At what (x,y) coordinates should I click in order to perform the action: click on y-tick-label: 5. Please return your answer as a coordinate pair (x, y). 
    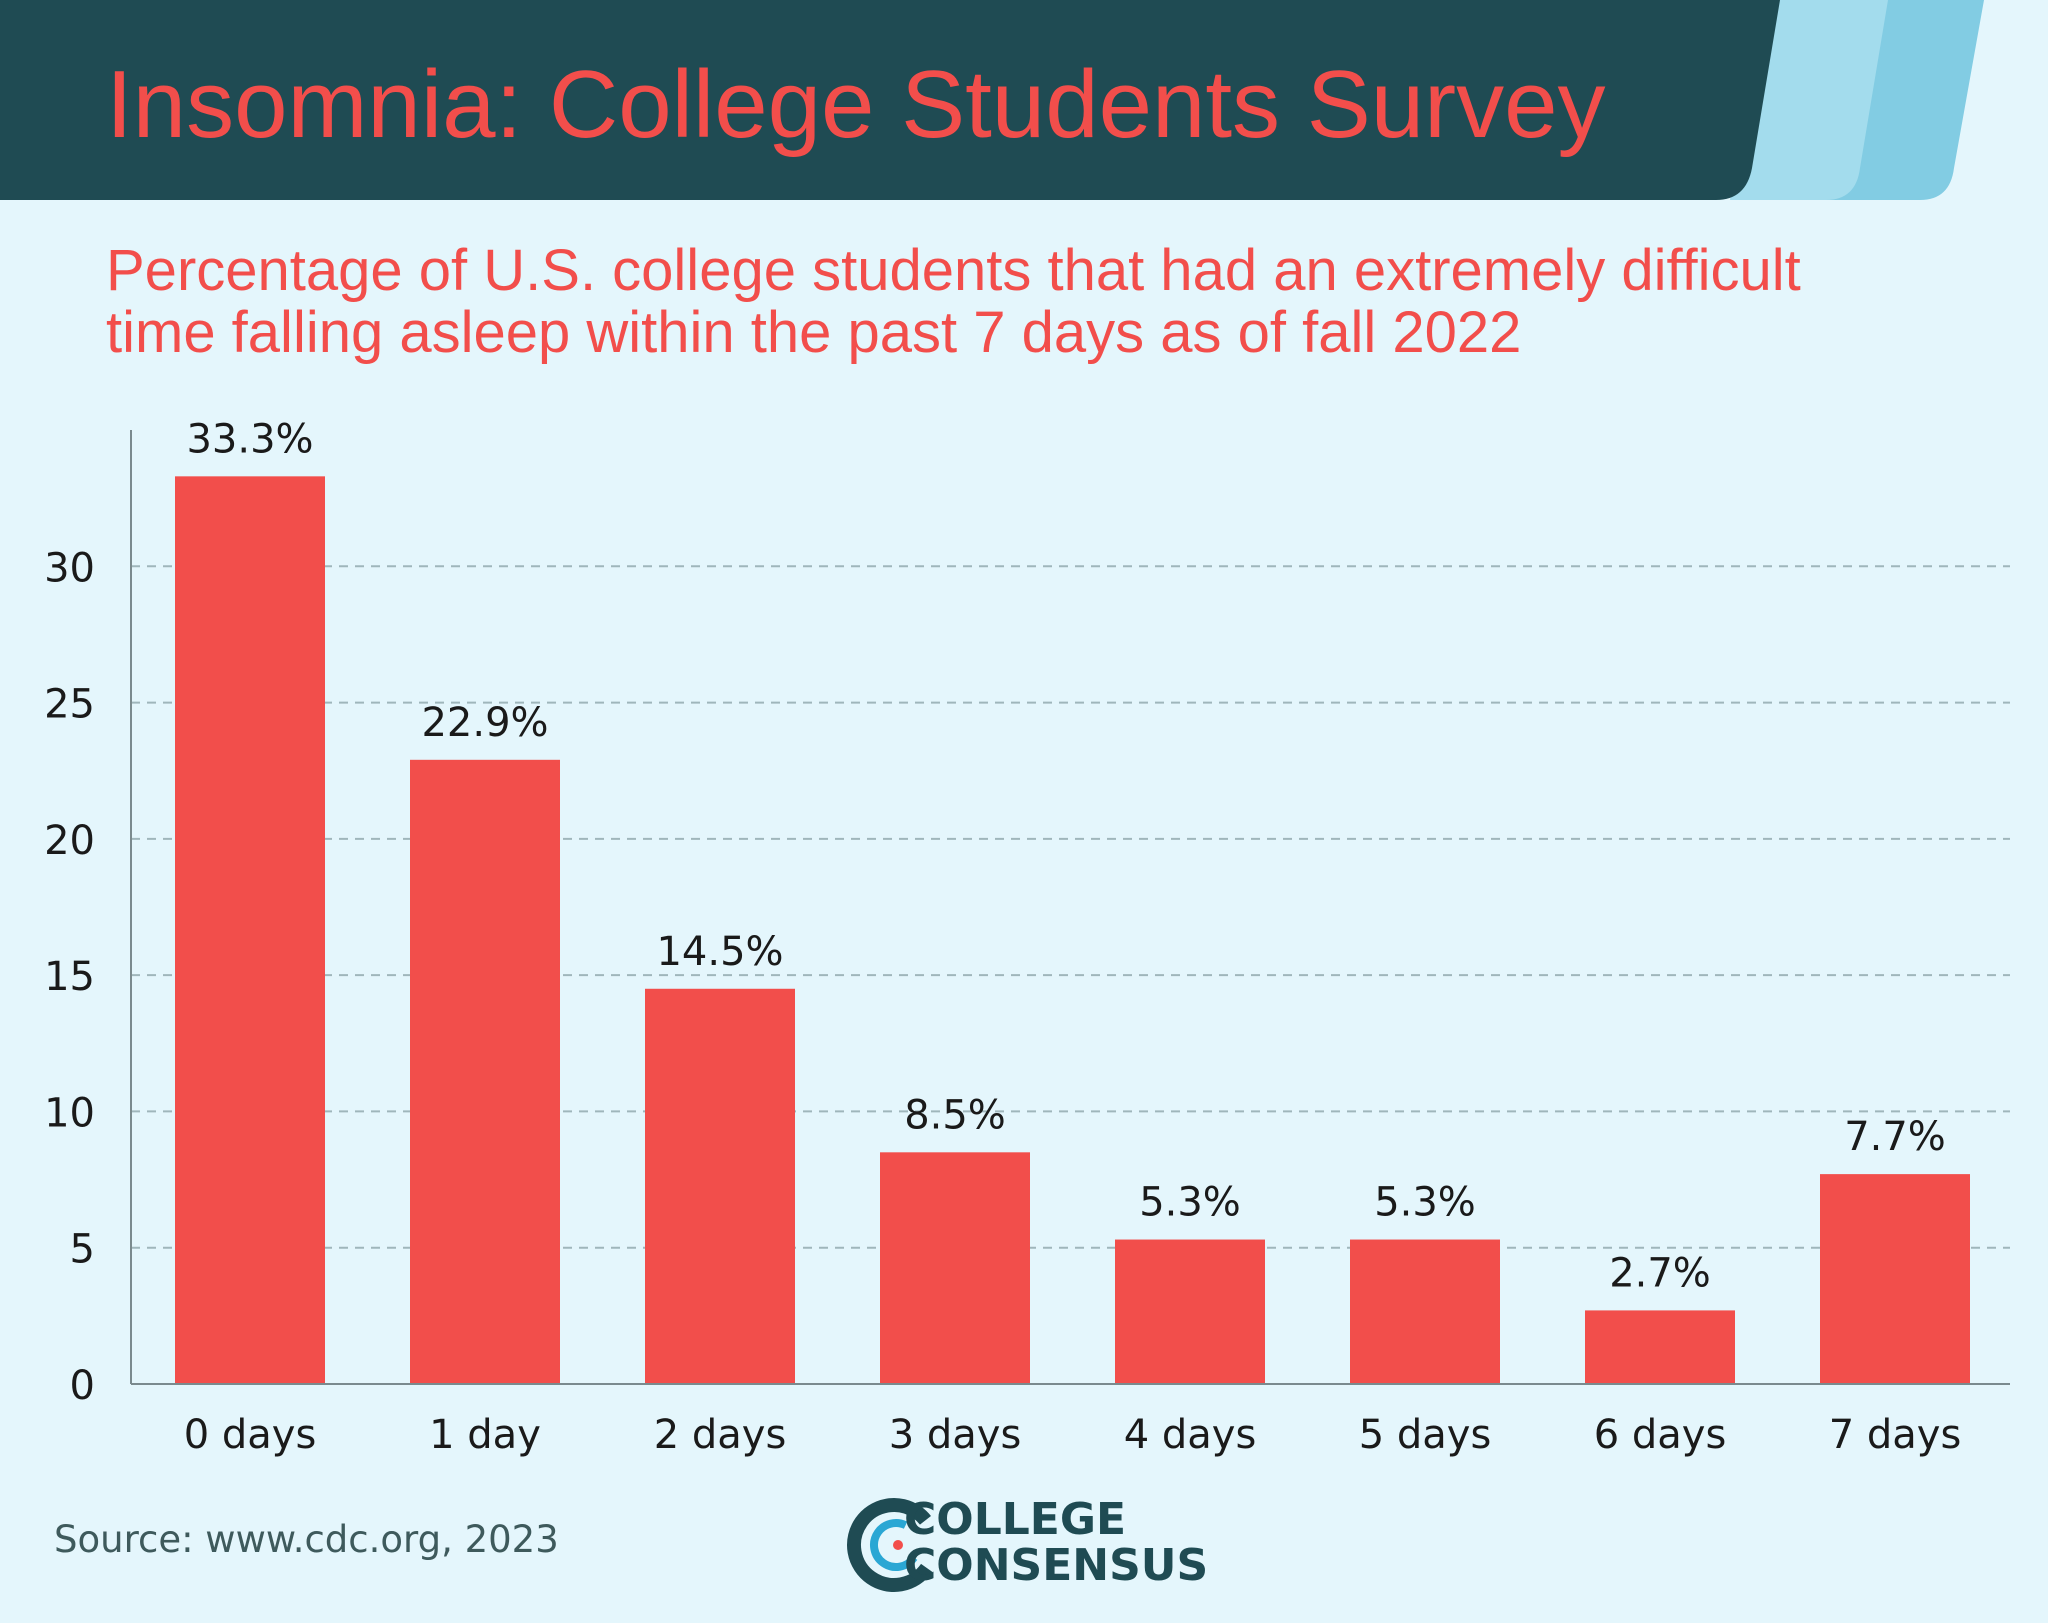
    Looking at the image, I should click on (82, 1250).